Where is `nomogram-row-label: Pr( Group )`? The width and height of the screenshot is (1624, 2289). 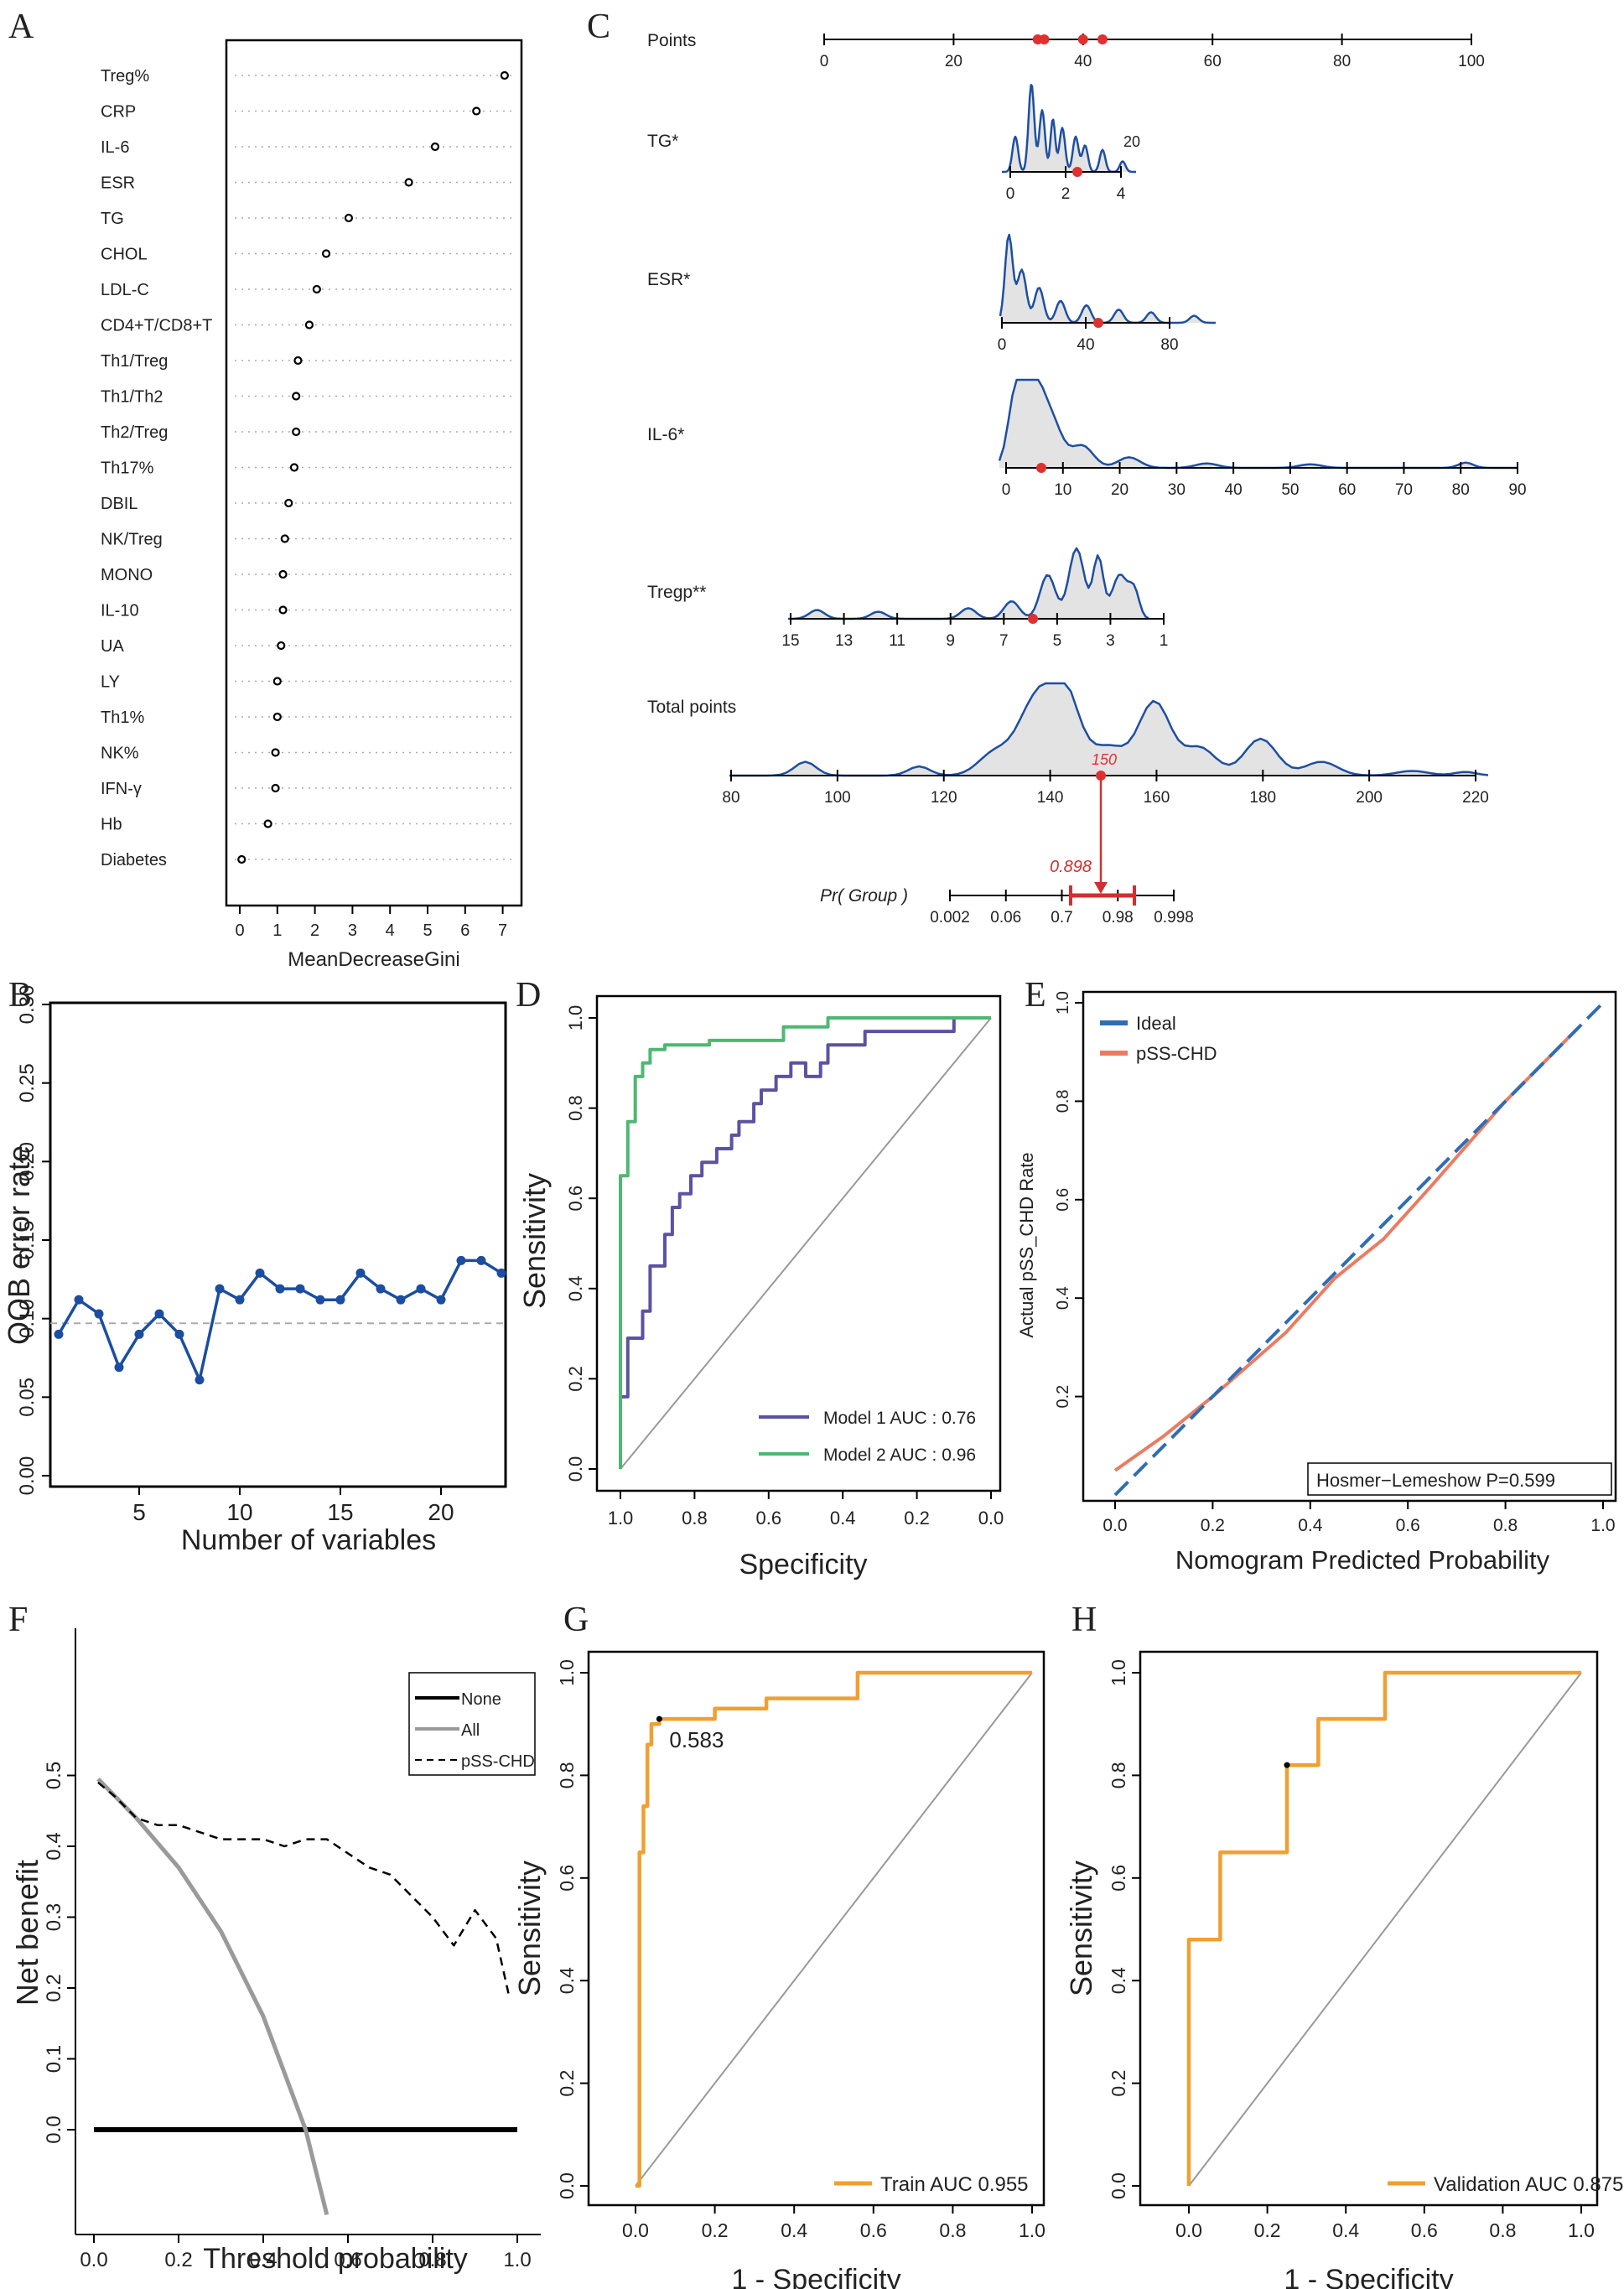 nomogram-row-label: Pr( Group ) is located at coordinates (864, 896).